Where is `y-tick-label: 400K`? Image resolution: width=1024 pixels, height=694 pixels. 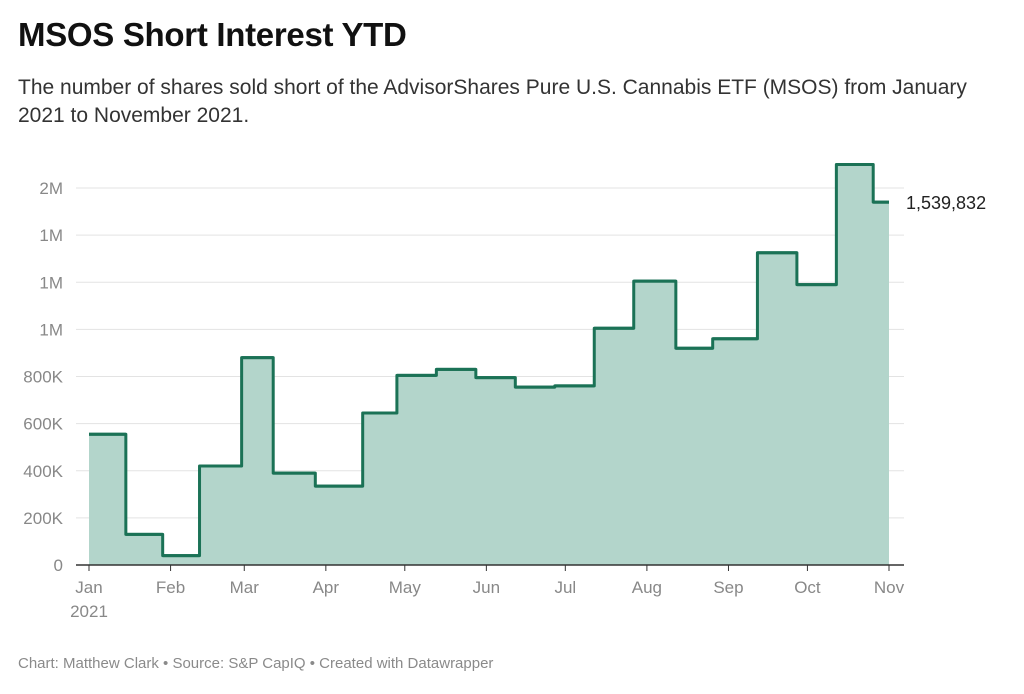
y-tick-label: 400K is located at coordinates (43, 471).